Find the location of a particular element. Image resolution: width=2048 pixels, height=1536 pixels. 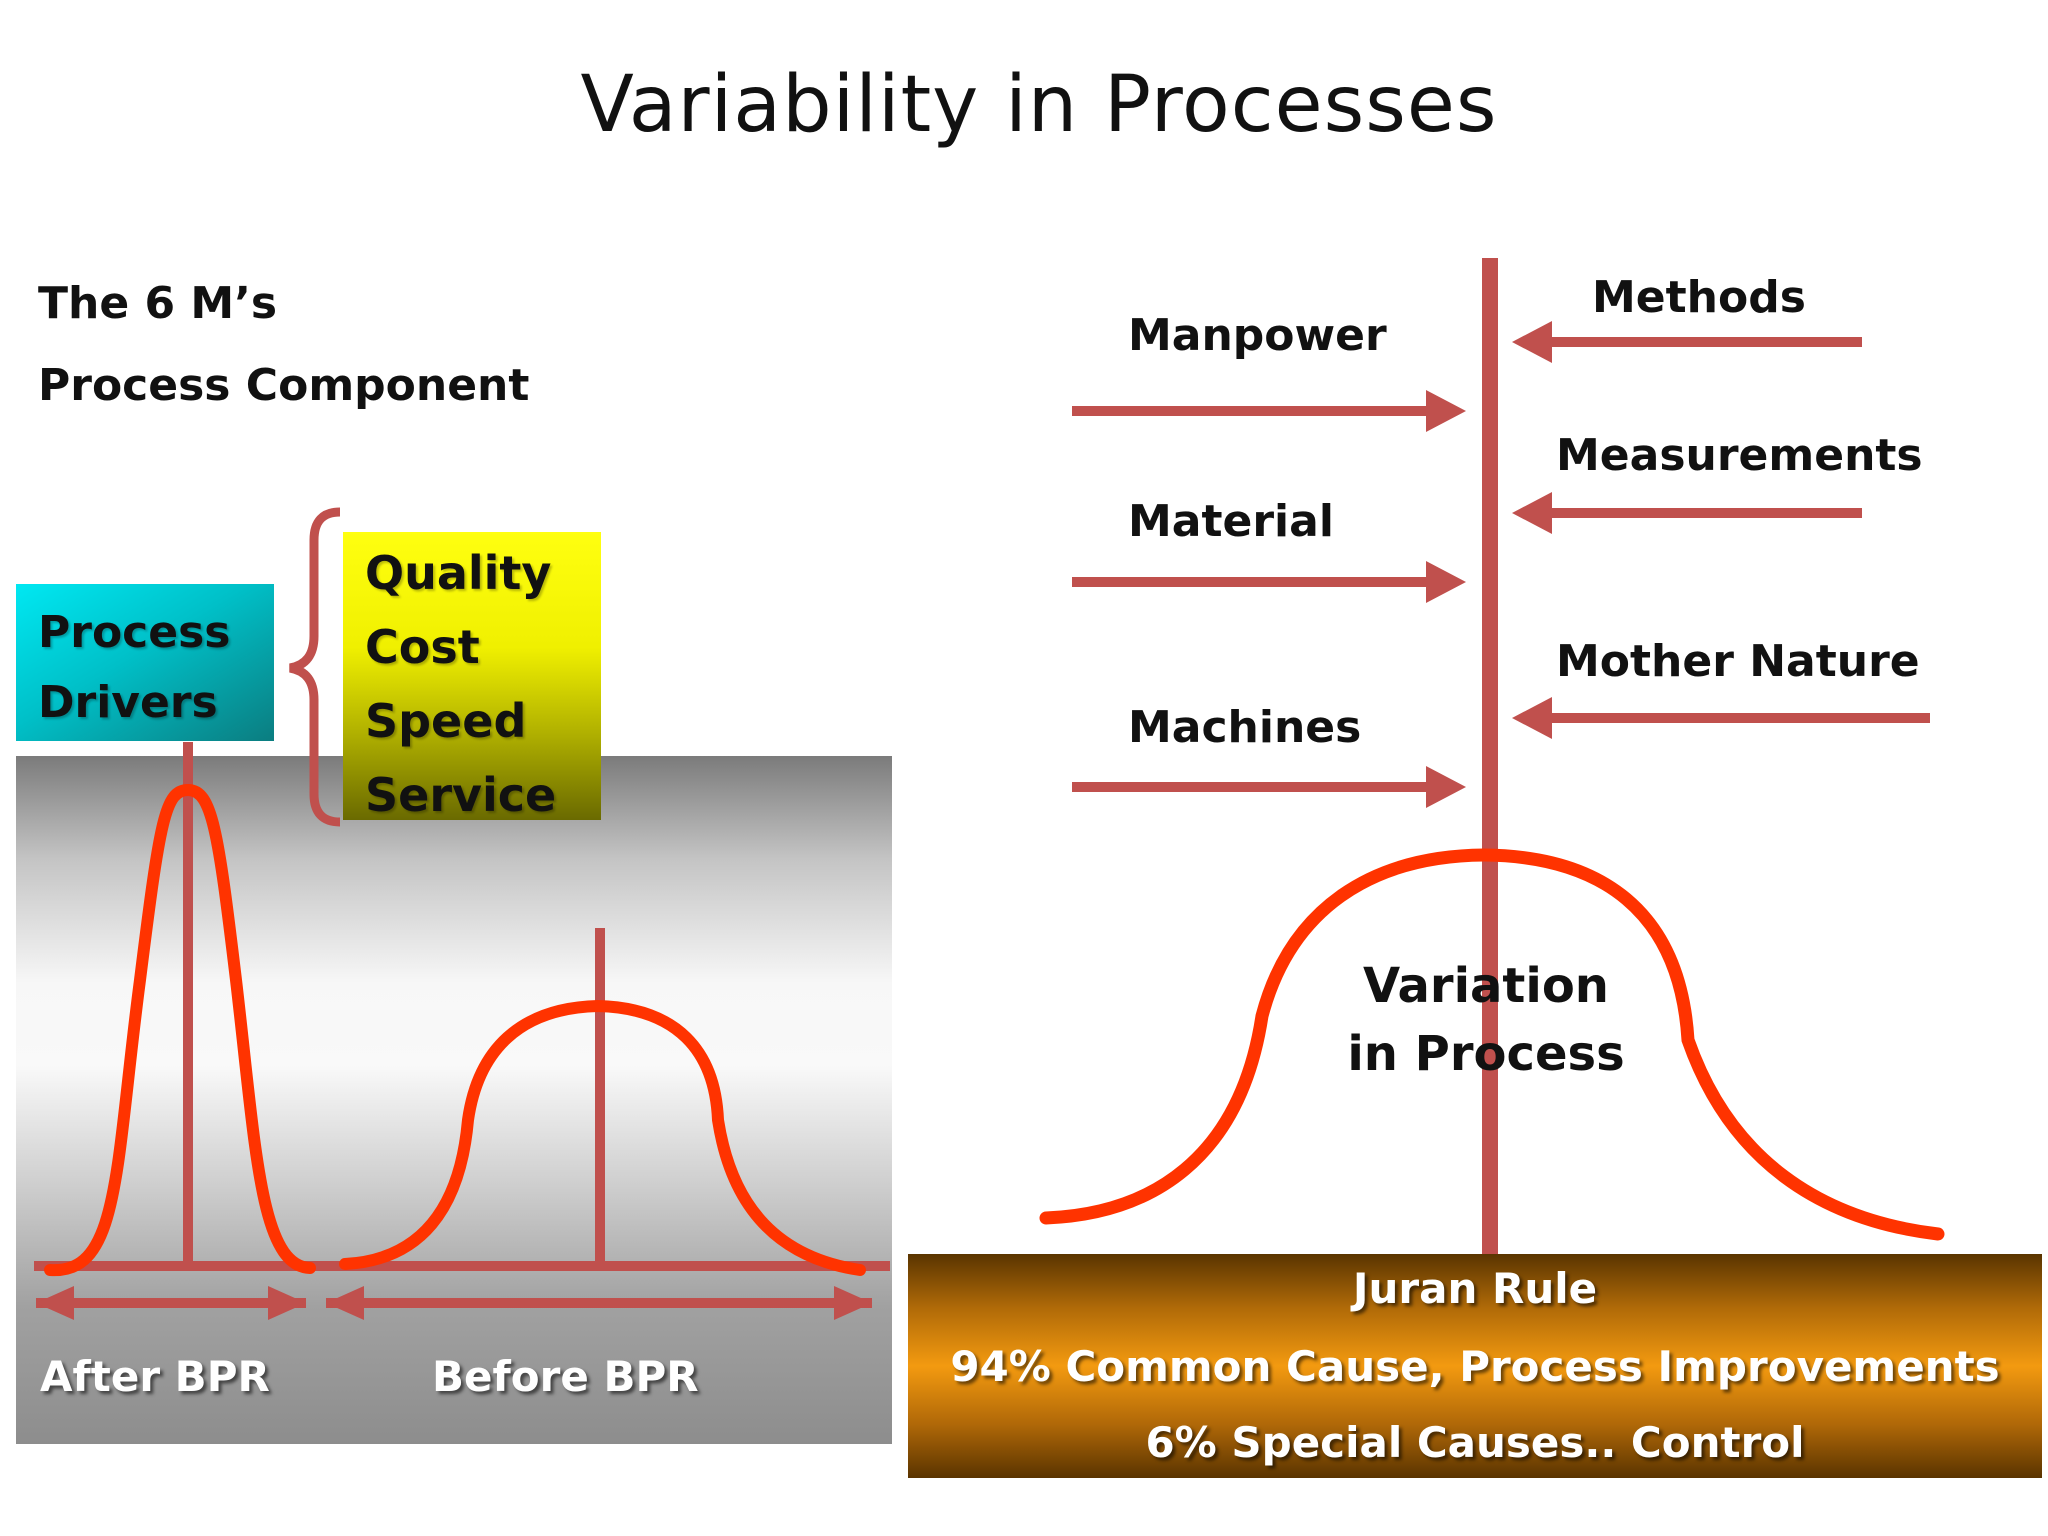

variation-label: Variation in Process is located at coordinates (1486, 1020).